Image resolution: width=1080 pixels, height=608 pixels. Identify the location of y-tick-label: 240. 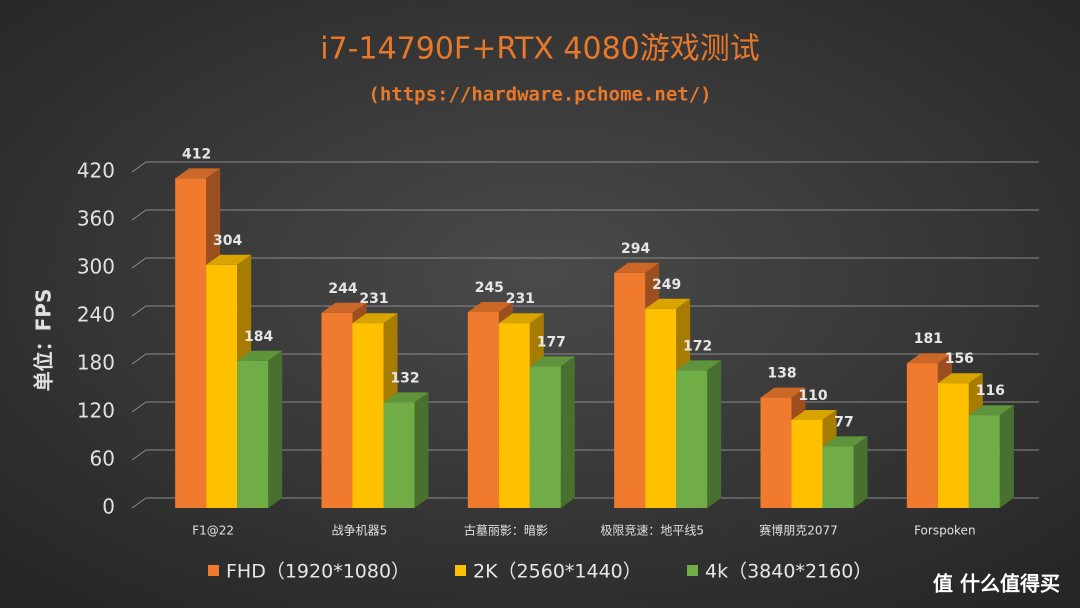
(96, 315).